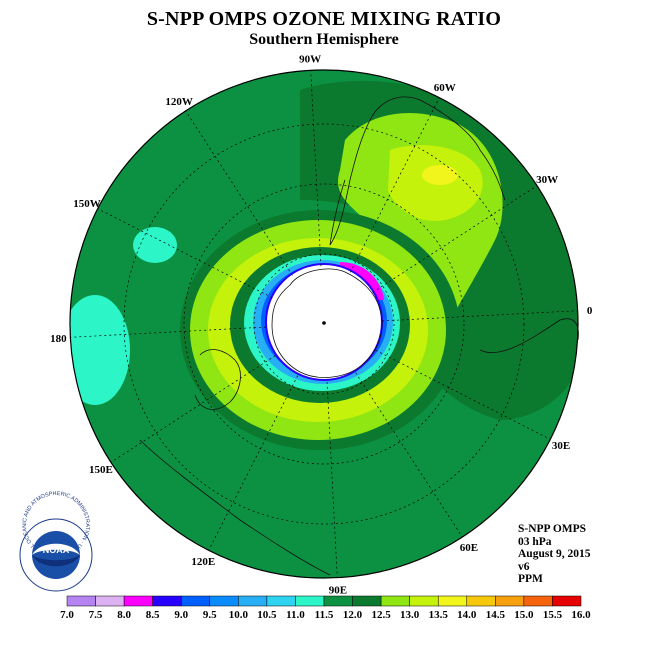 Image resolution: width=648 pixels, height=648 pixels. Describe the element at coordinates (324, 39) in the screenshot. I see `page-subtitle: Southern Hemisphere` at that location.